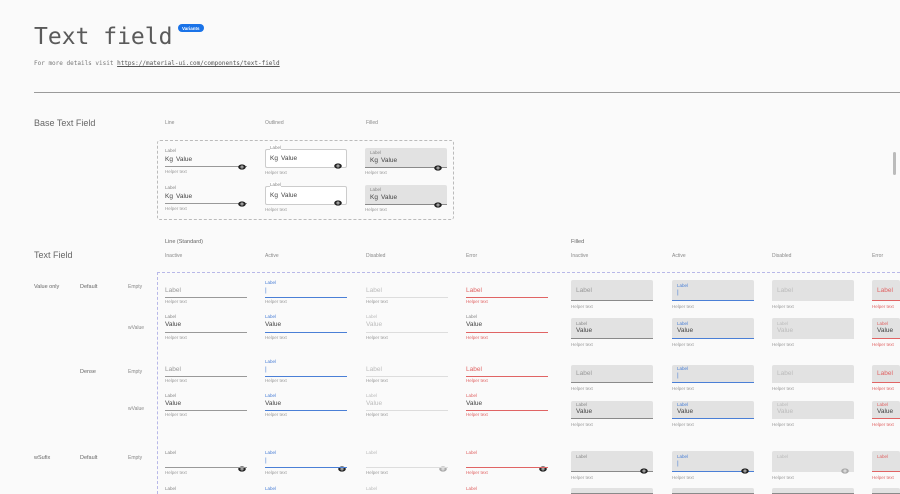 Image resolution: width=900 pixels, height=494 pixels. I want to click on col-outlined: Outlined, so click(274, 123).